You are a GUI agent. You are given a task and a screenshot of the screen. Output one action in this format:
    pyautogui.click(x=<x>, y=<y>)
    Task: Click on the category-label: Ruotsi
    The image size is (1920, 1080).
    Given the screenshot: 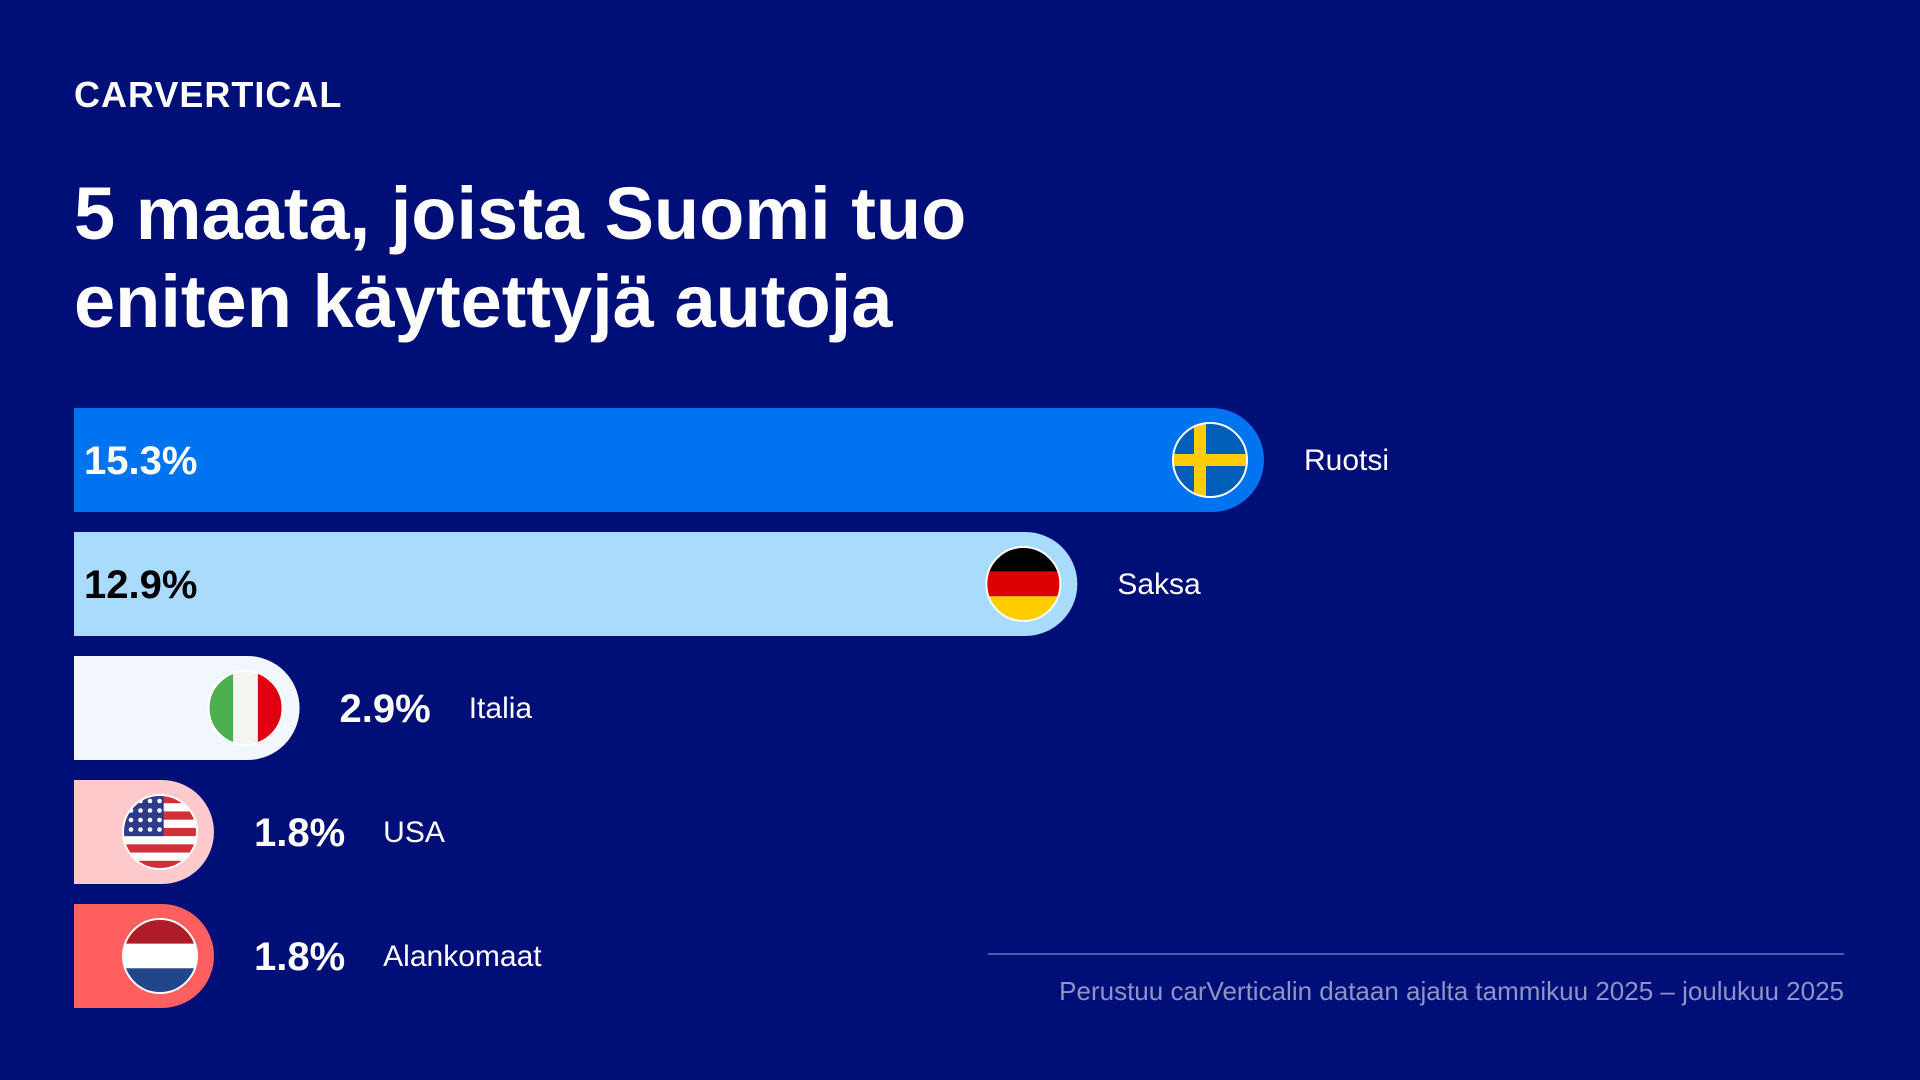 What is the action you would take?
    pyautogui.click(x=1346, y=460)
    